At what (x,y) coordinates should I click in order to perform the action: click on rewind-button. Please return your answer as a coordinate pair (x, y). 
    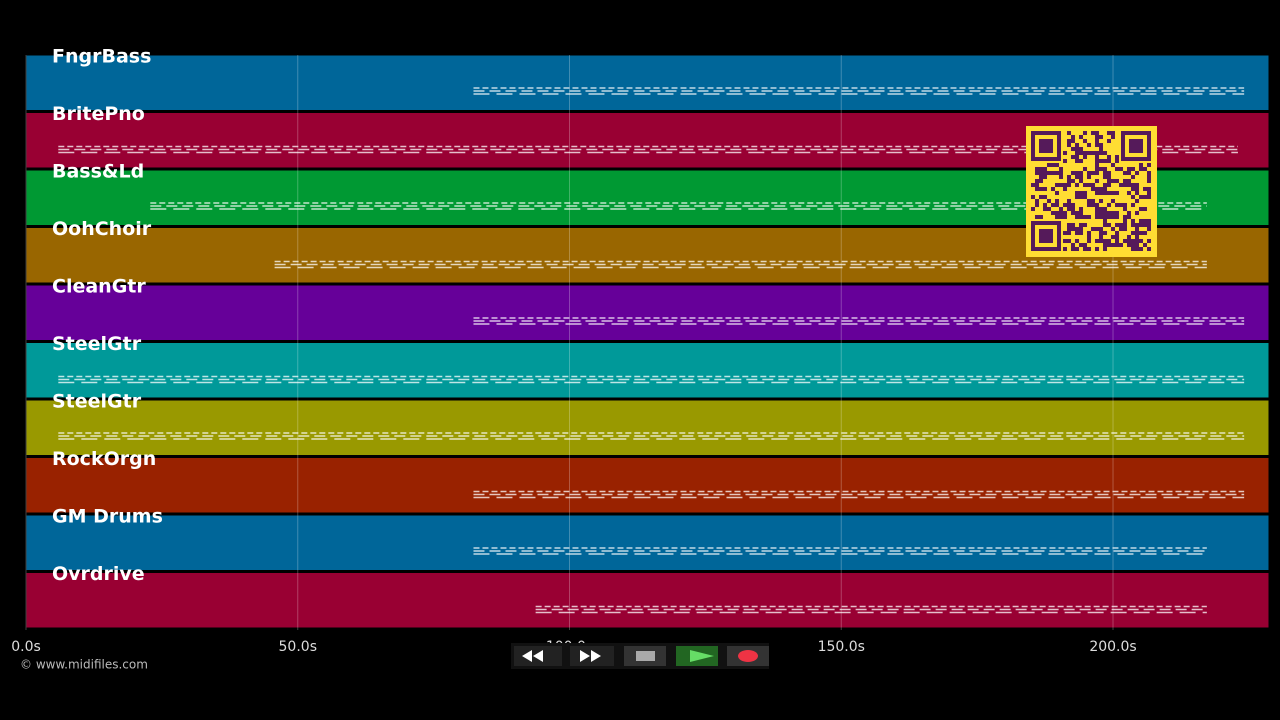
    Looking at the image, I should click on (538, 656).